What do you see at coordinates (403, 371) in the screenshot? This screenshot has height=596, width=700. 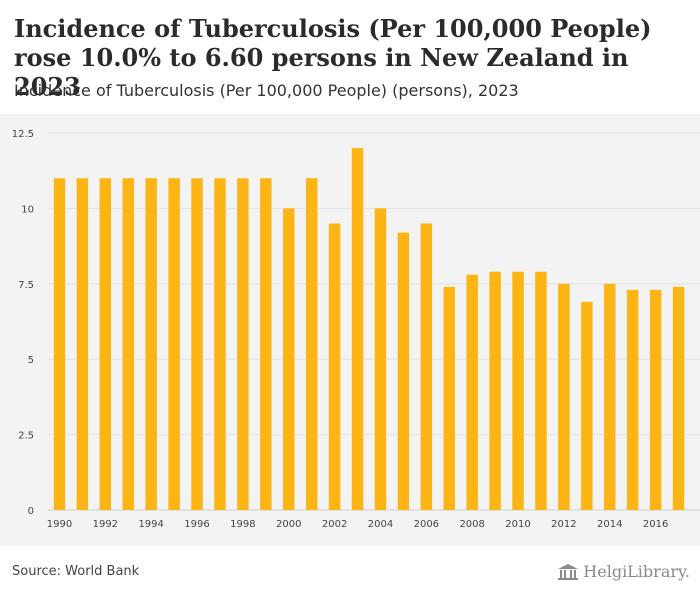 I see `bar-2005` at bounding box center [403, 371].